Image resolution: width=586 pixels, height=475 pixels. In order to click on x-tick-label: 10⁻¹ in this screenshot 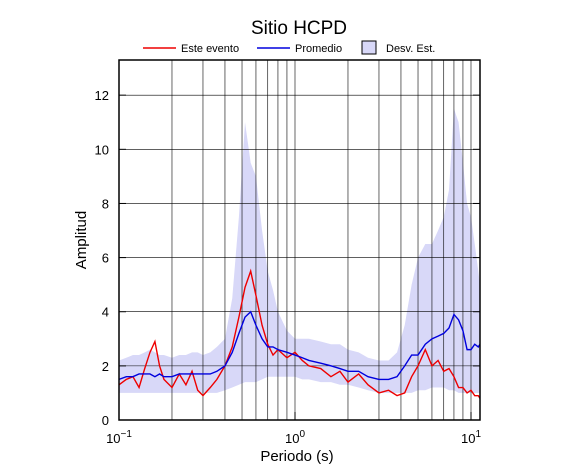, I will do `click(119, 437)`.